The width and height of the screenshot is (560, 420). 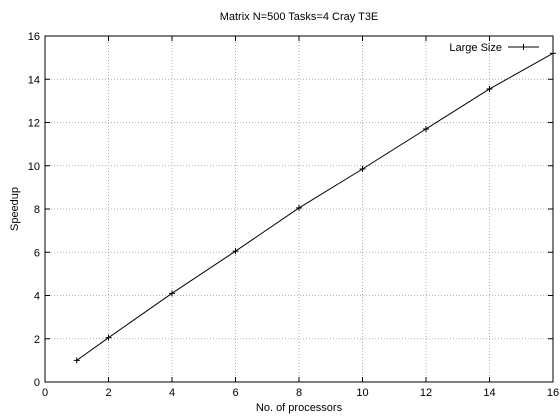 What do you see at coordinates (34, 167) in the screenshot?
I see `y-tick-label: 10` at bounding box center [34, 167].